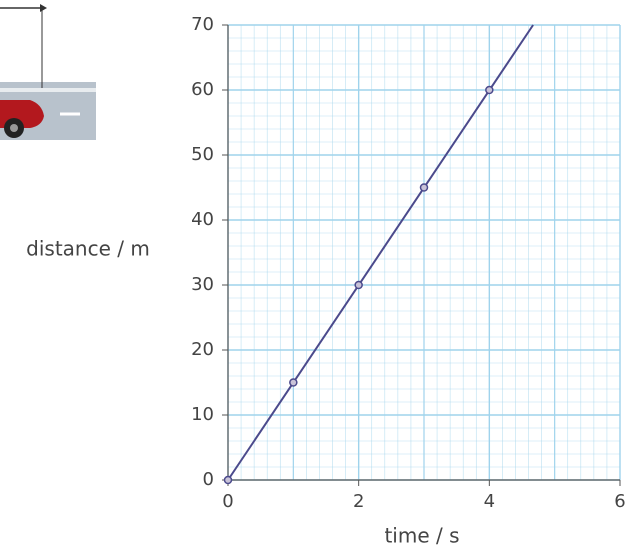 The width and height of the screenshot is (629, 550). What do you see at coordinates (88, 249) in the screenshot?
I see `y-axis-label: distance / m` at bounding box center [88, 249].